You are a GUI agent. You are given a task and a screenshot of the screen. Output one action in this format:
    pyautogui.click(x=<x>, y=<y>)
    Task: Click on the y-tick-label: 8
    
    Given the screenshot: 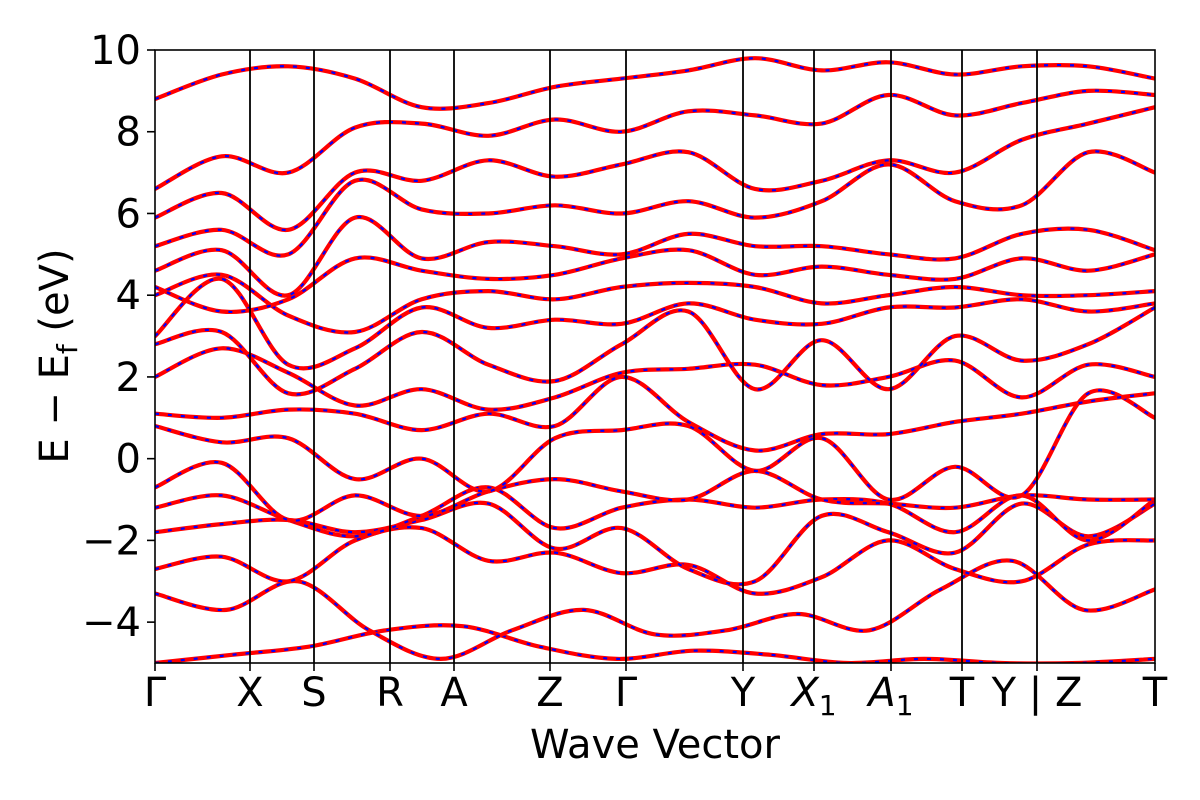 What is the action you would take?
    pyautogui.click(x=128, y=133)
    